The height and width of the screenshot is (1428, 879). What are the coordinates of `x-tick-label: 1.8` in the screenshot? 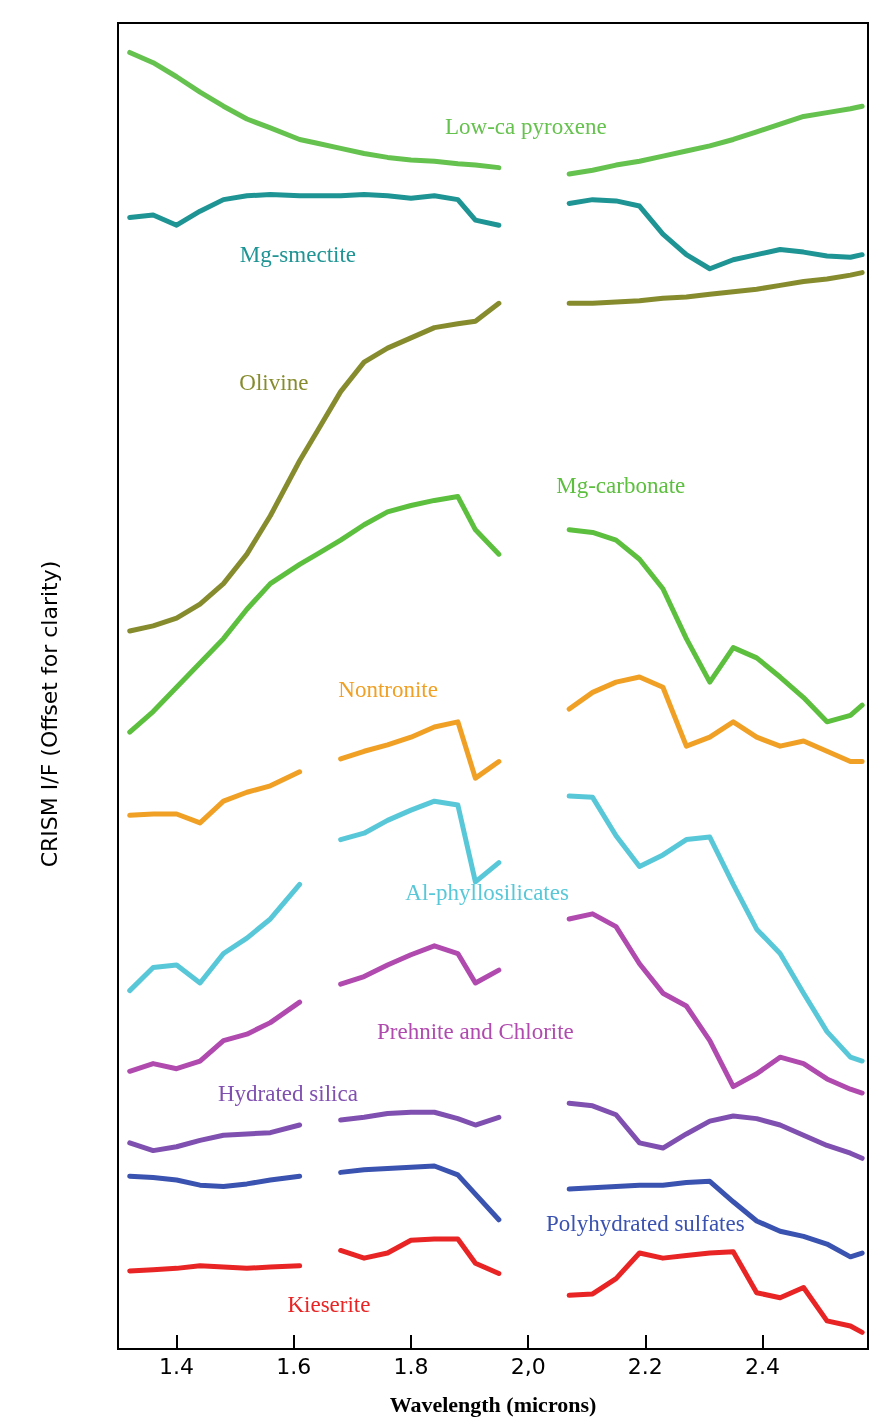 It's located at (411, 1366).